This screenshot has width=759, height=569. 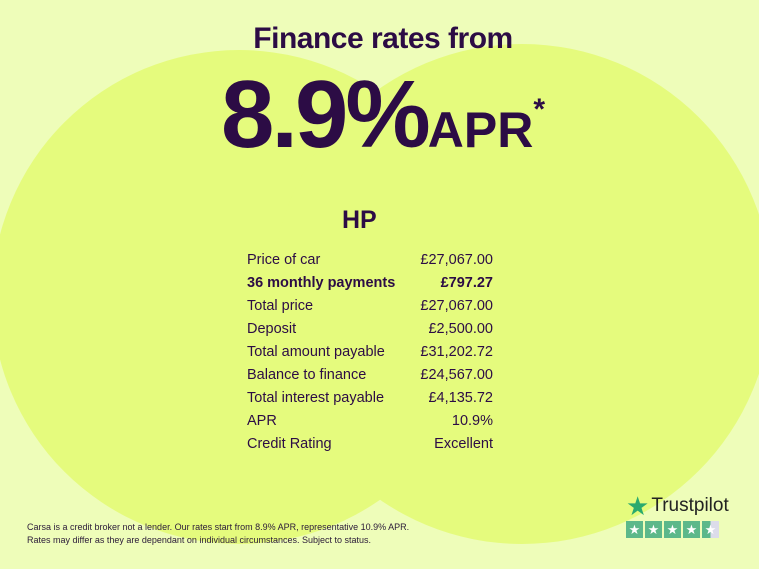 What do you see at coordinates (284, 260) in the screenshot?
I see `row-label: Price of car` at bounding box center [284, 260].